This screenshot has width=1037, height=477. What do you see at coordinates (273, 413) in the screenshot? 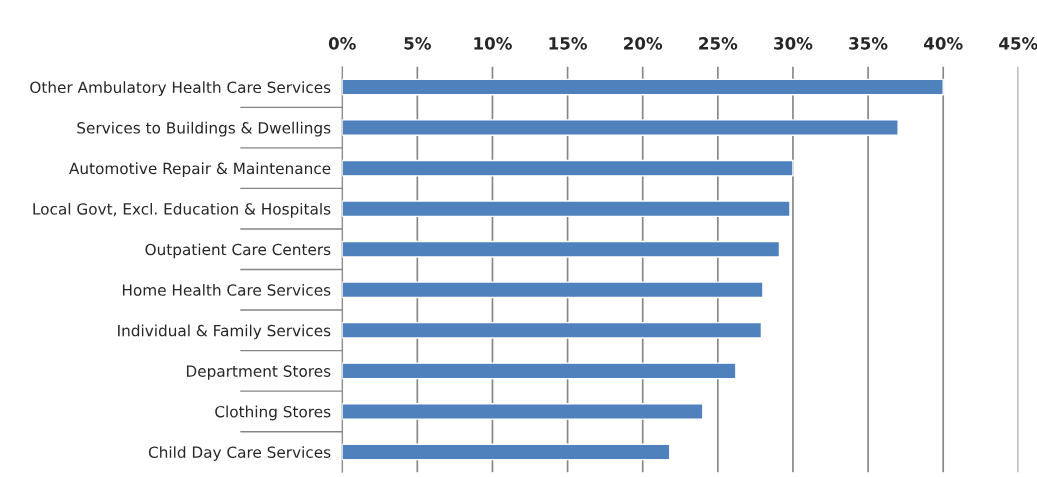
I see `y-tick-label: Clothing Stores` at bounding box center [273, 413].